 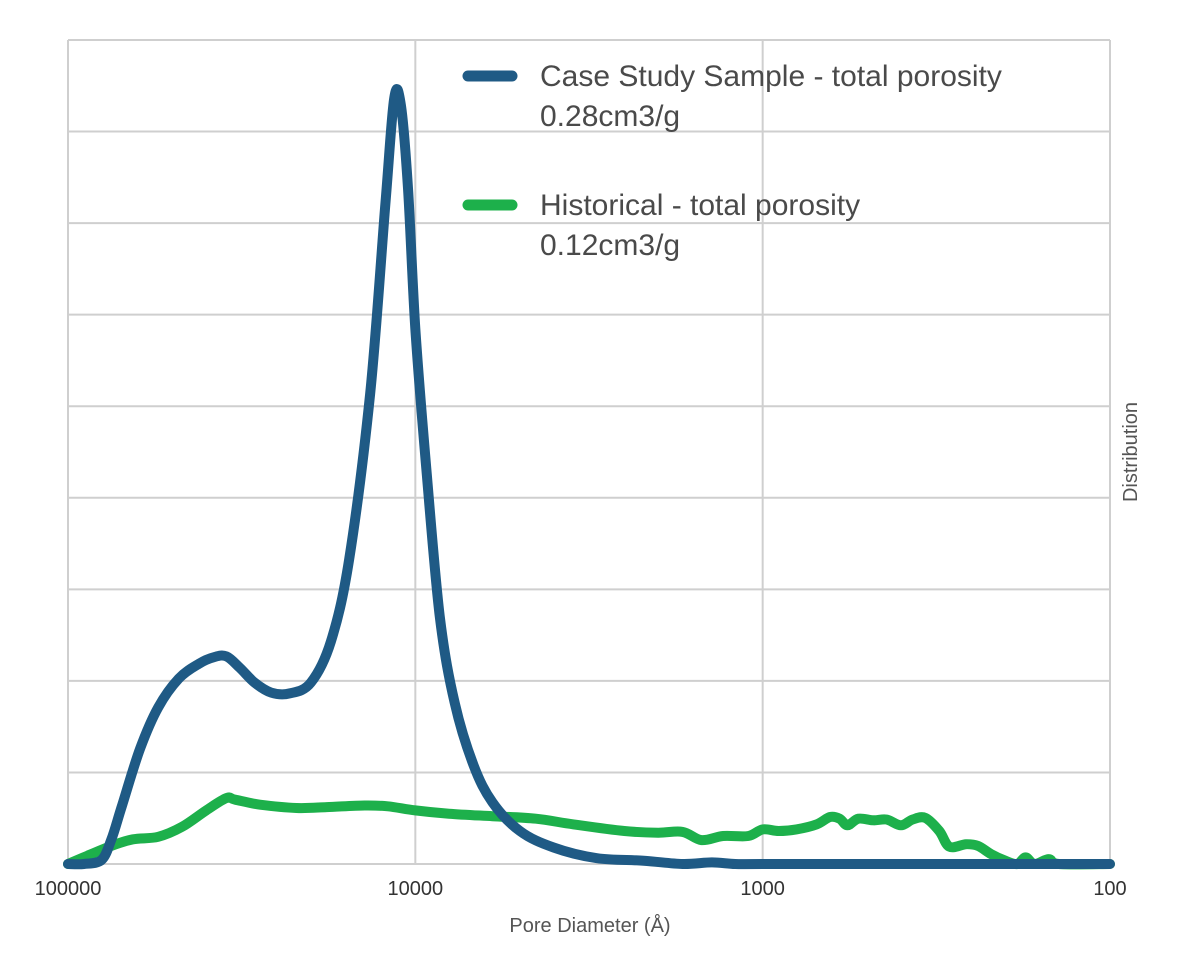 I want to click on x-axis-label: Pore Diameter (Å), so click(x=589, y=925).